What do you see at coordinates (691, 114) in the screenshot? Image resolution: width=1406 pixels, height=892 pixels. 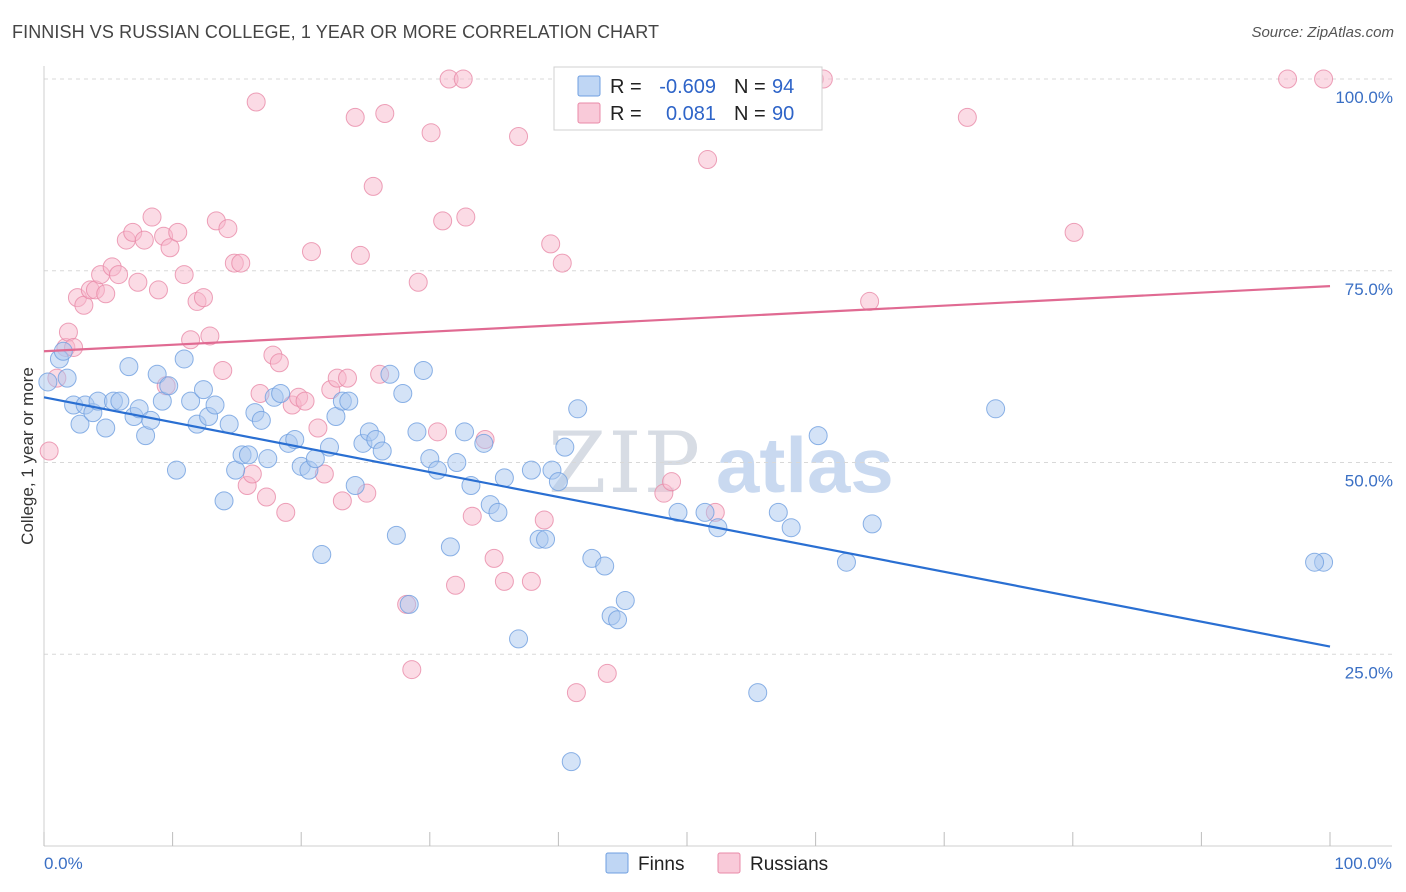 I see `legend-r-value-russians: 0.081` at bounding box center [691, 114].